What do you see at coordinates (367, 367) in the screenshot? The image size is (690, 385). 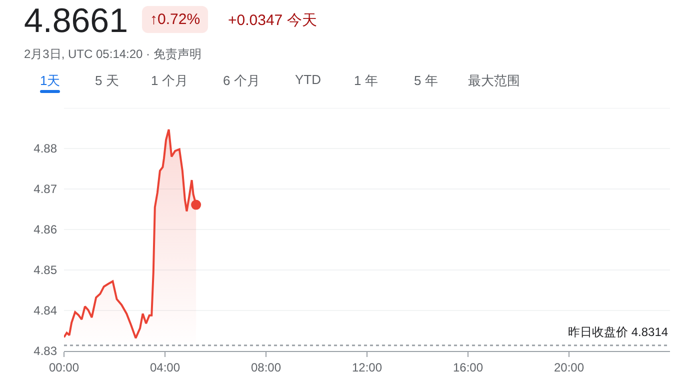 I see `x-tick-label: 12:00` at bounding box center [367, 367].